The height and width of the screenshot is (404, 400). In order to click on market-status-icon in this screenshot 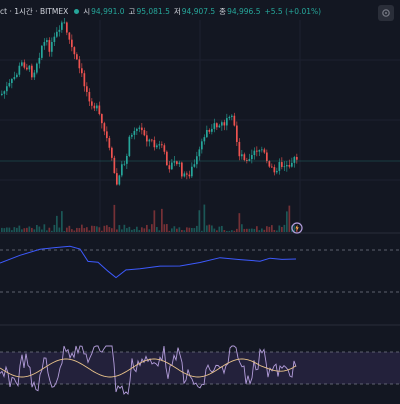, I will do `click(77, 11)`.